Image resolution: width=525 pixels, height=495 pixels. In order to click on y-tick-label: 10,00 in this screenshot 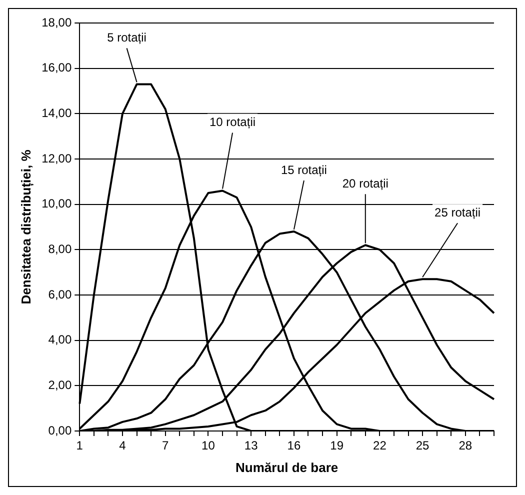, I will do `click(57, 203)`.